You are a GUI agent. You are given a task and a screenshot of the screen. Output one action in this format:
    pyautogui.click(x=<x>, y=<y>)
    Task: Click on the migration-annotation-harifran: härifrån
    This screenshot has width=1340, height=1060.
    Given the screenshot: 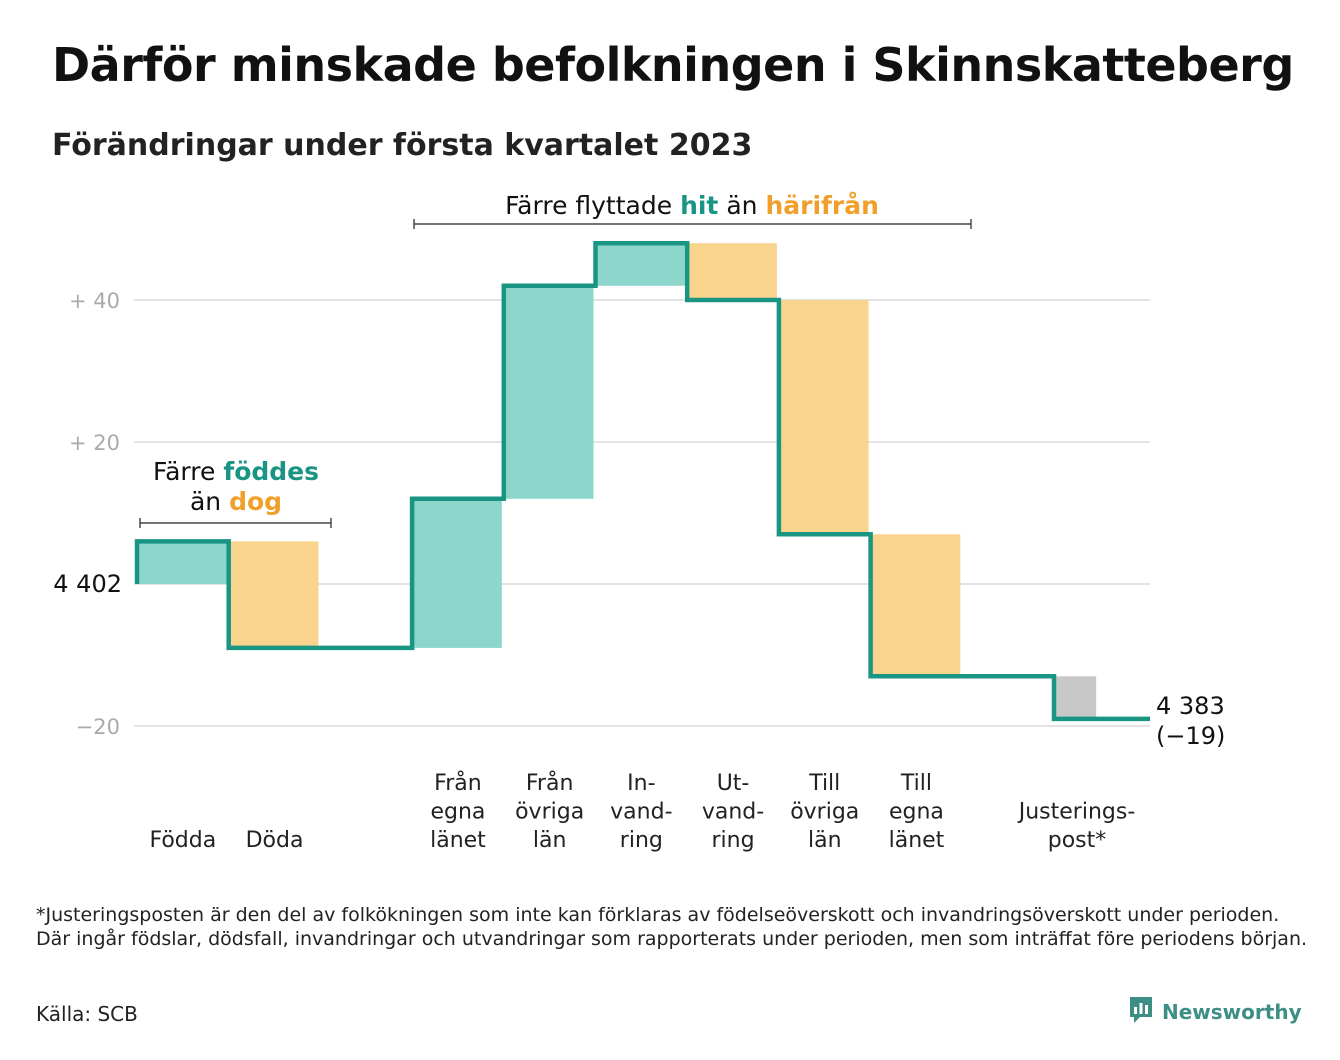 What is the action you would take?
    pyautogui.click(x=821, y=205)
    